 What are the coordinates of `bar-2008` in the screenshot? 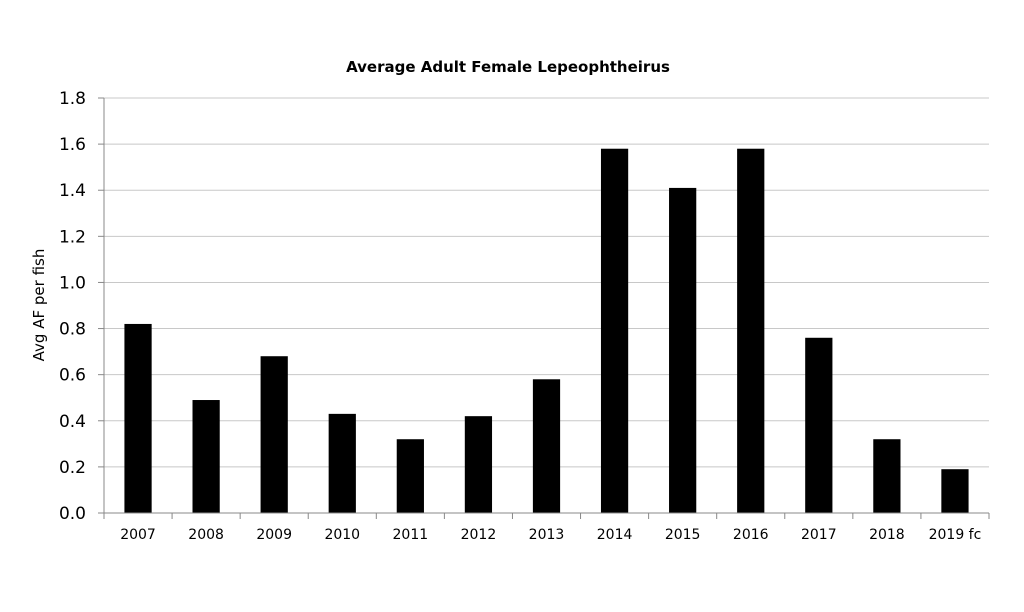 It's located at (206, 456).